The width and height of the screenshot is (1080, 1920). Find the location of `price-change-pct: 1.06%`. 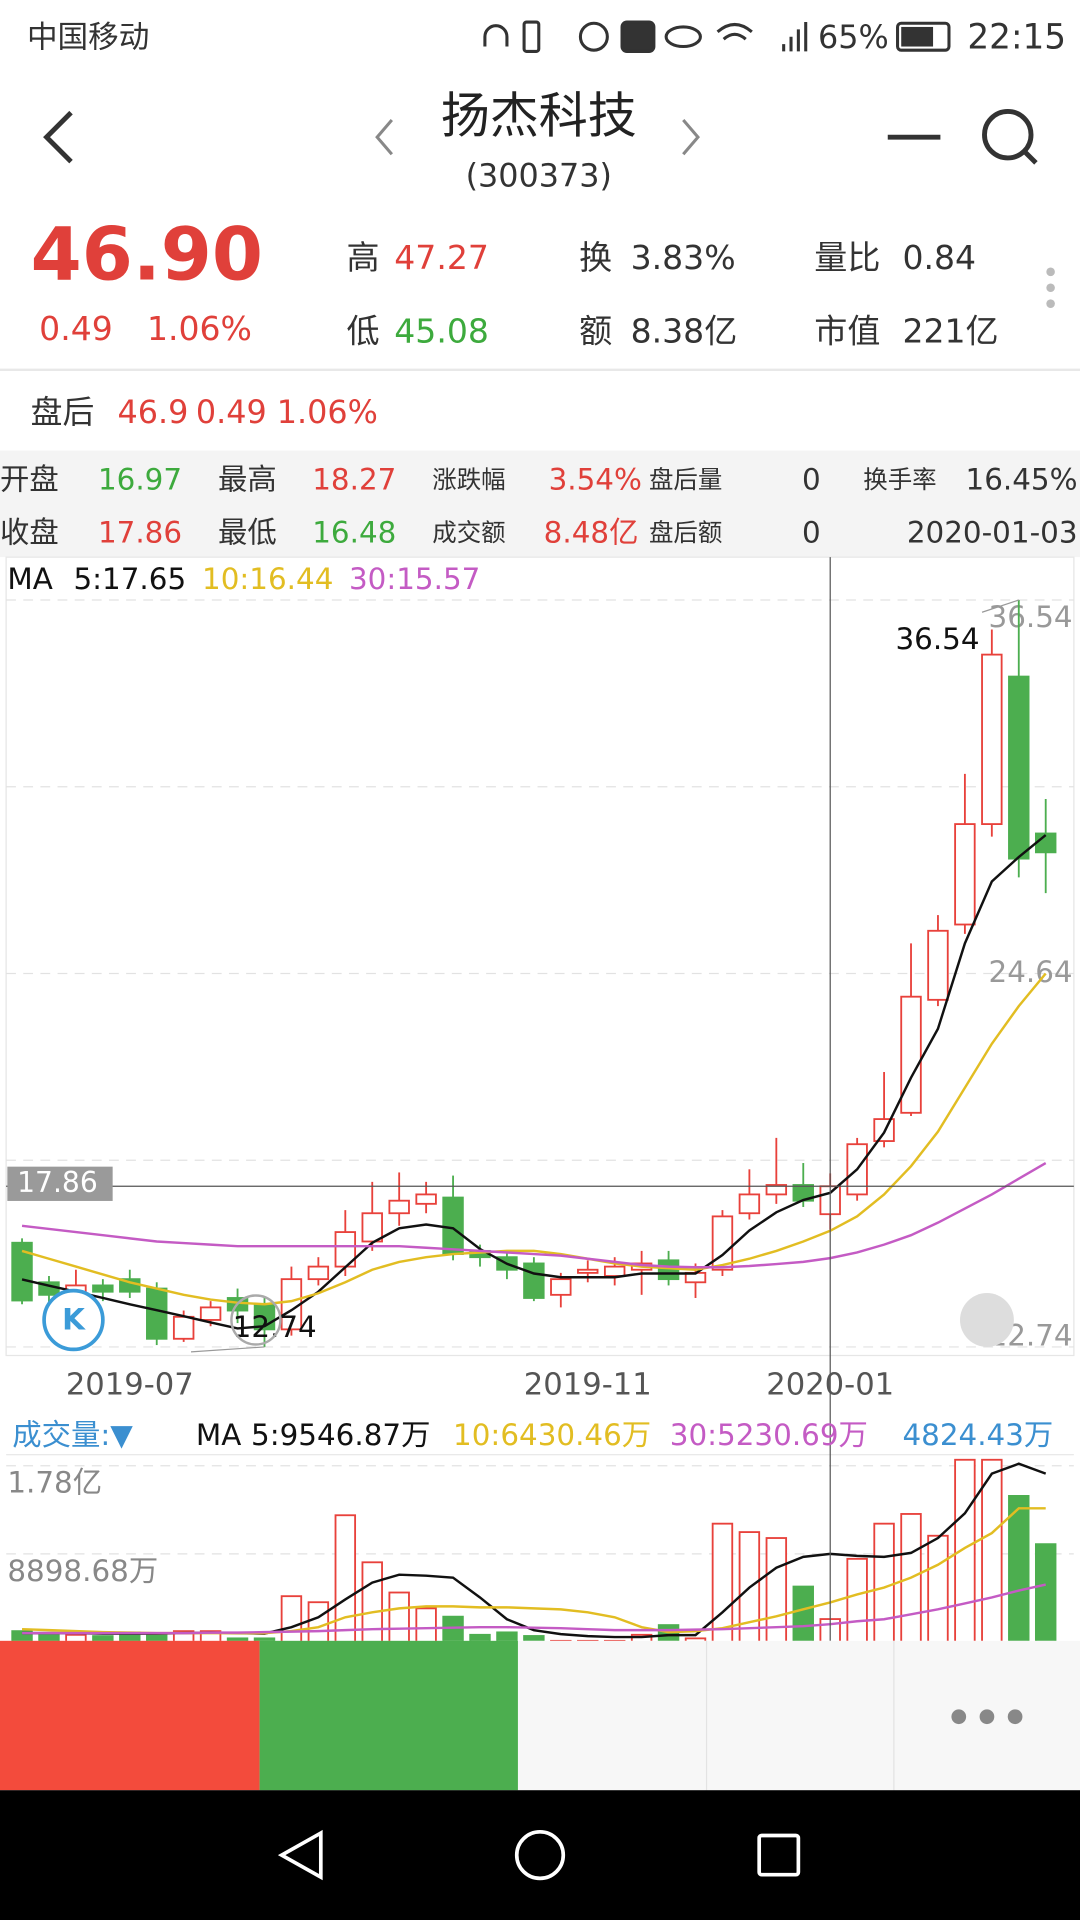

price-change-pct: 1.06% is located at coordinates (199, 328).